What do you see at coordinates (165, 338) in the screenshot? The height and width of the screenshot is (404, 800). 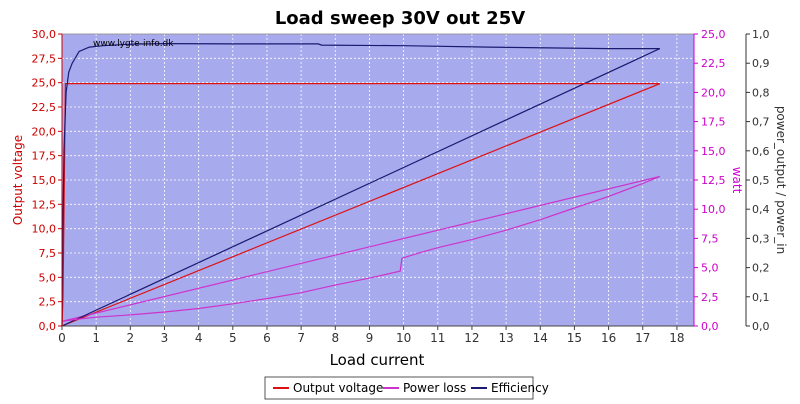 I see `x-tick-label: 3` at bounding box center [165, 338].